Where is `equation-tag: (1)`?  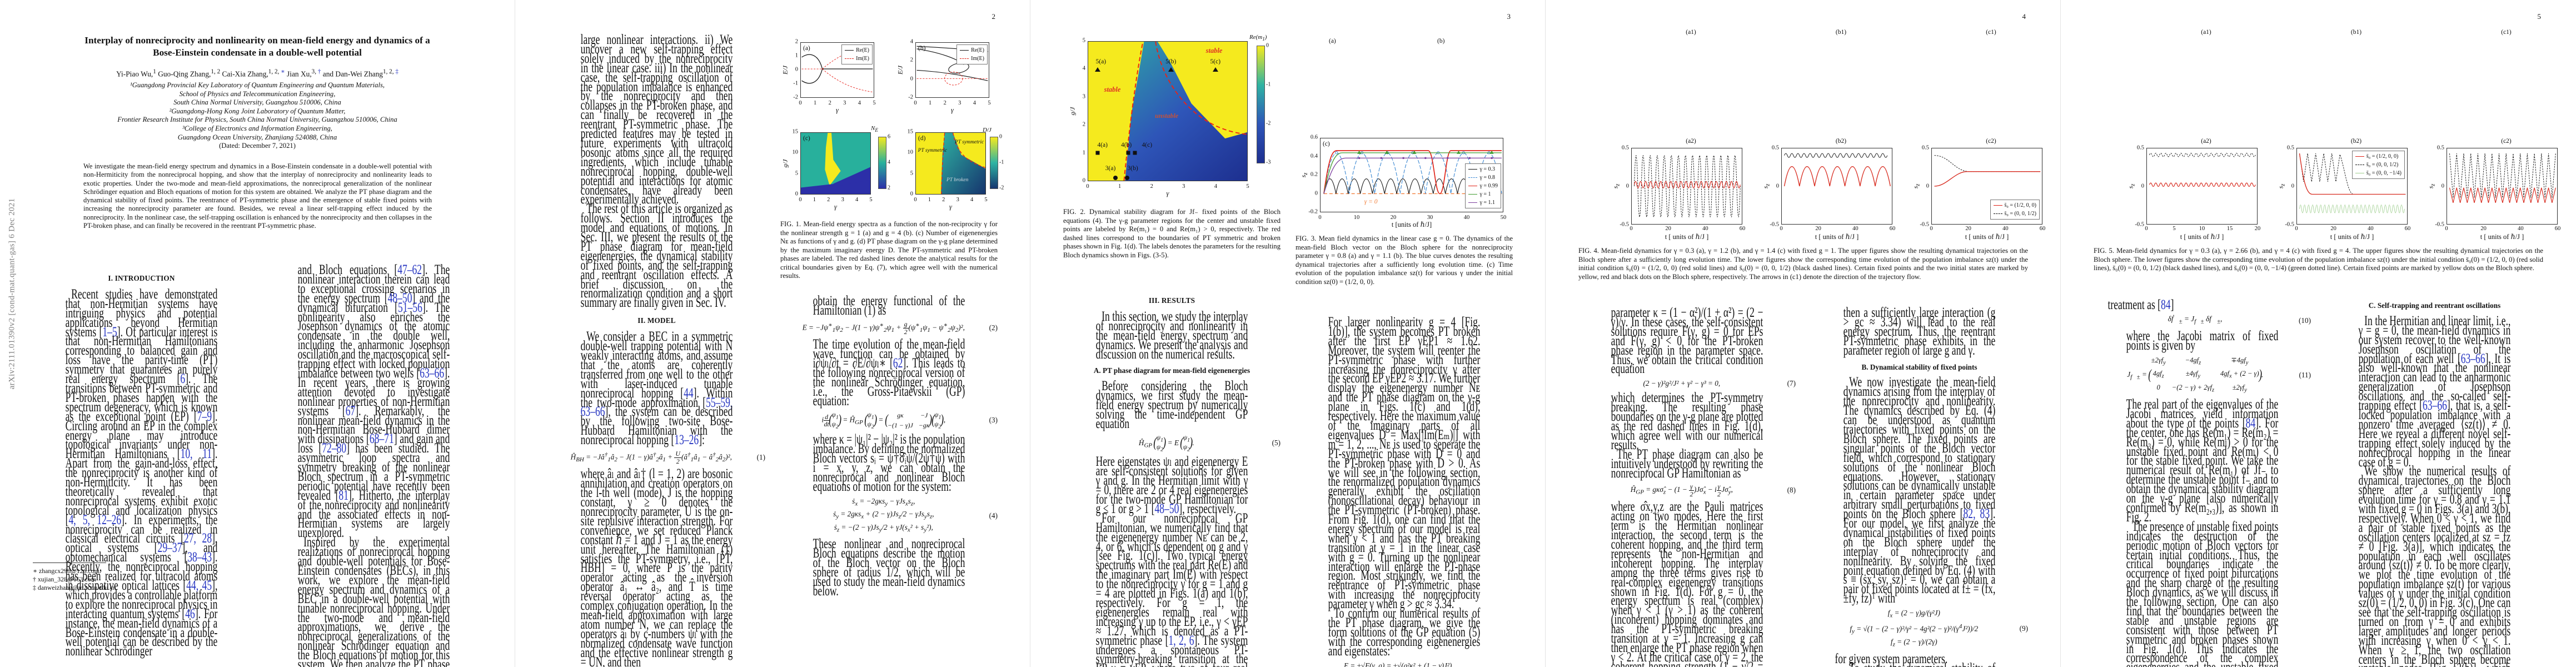 equation-tag: (1) is located at coordinates (760, 456).